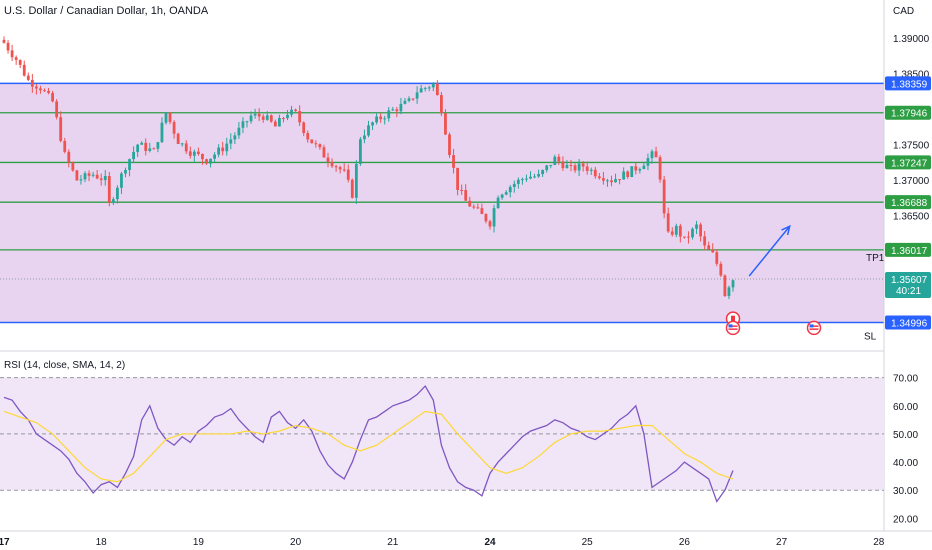 The width and height of the screenshot is (932, 550). What do you see at coordinates (64, 365) in the screenshot?
I see `rsi-title: RSI (14, close, SMA, 14, 2)` at bounding box center [64, 365].